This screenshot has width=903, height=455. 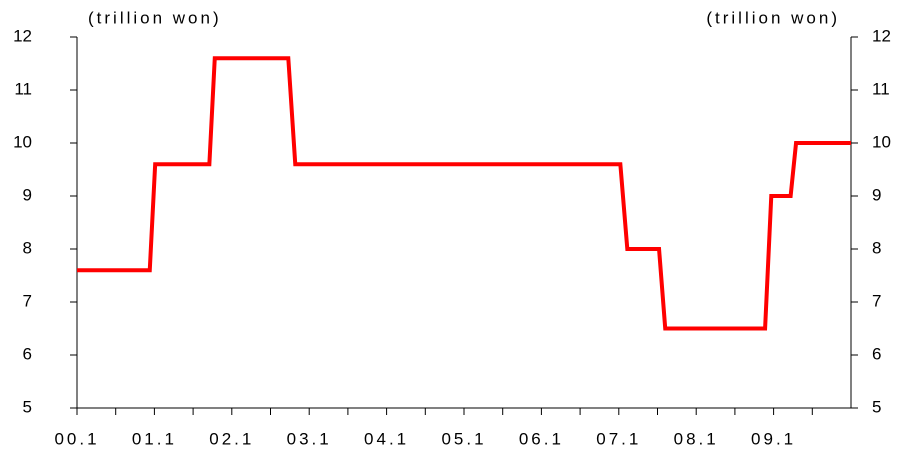 What do you see at coordinates (876, 353) in the screenshot?
I see `y2-tick-label: 6` at bounding box center [876, 353].